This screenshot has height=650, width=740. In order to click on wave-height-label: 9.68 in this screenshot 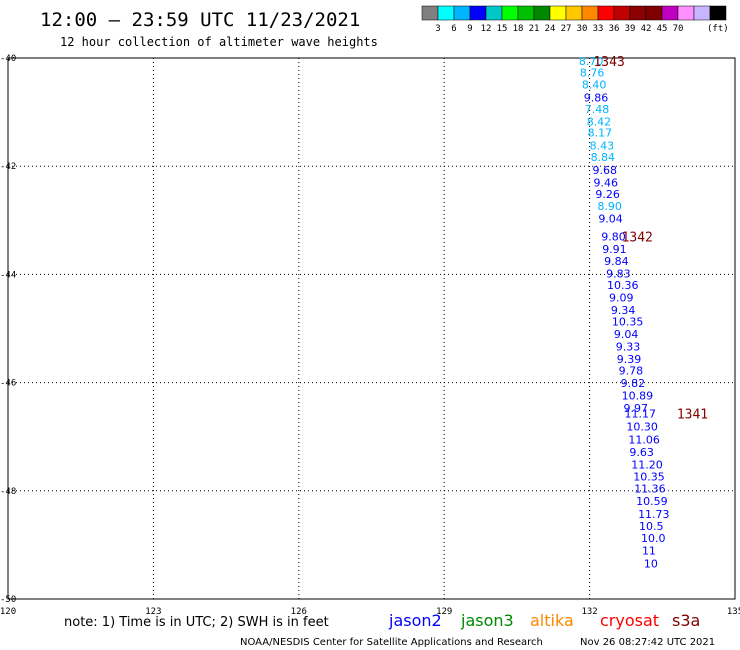, I will do `click(605, 170)`.